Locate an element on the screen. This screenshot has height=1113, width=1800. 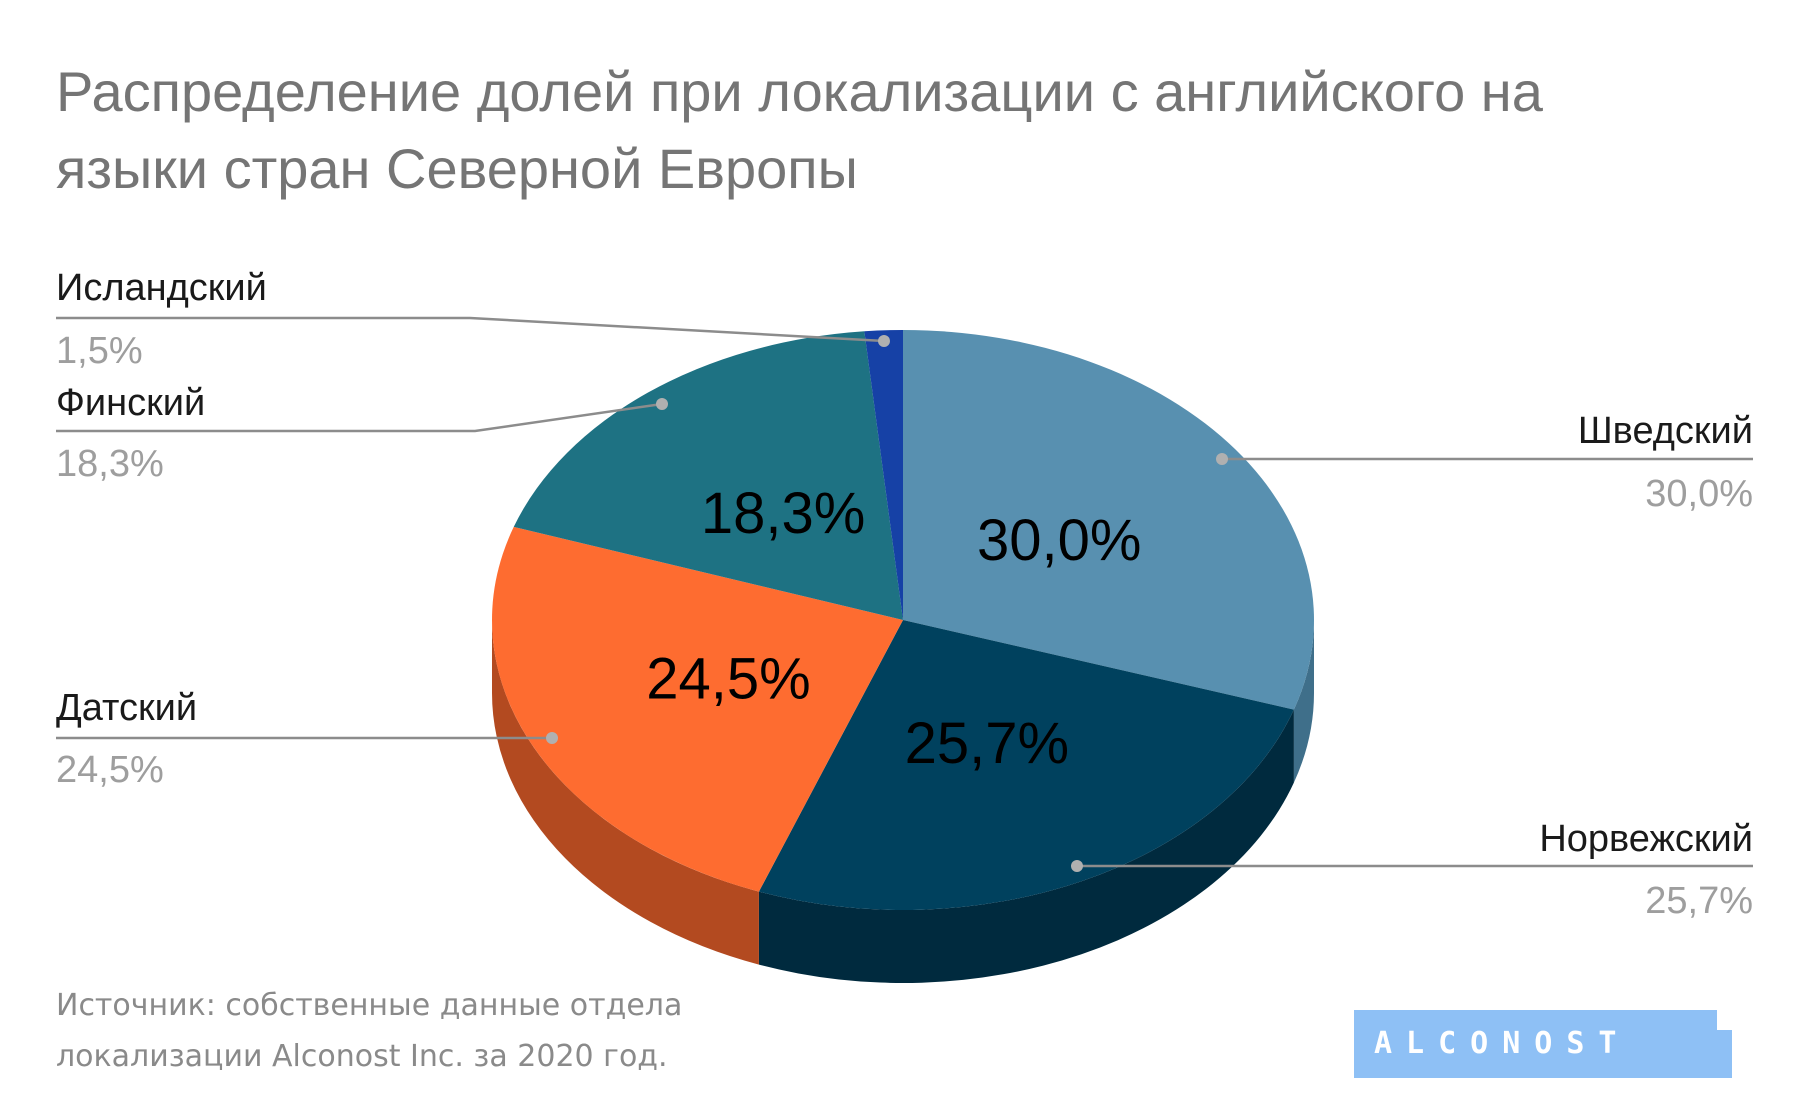
label-name-finnish: Финский is located at coordinates (130, 403).